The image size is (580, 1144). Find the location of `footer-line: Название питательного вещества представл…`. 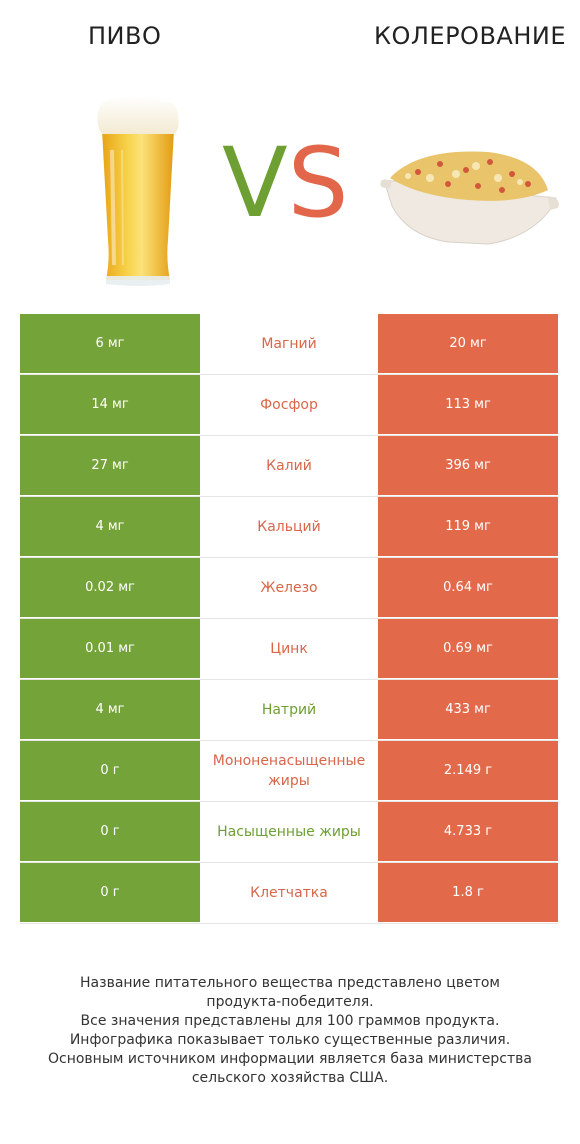

footer-line: Название питательного вещества представл… is located at coordinates (290, 983).